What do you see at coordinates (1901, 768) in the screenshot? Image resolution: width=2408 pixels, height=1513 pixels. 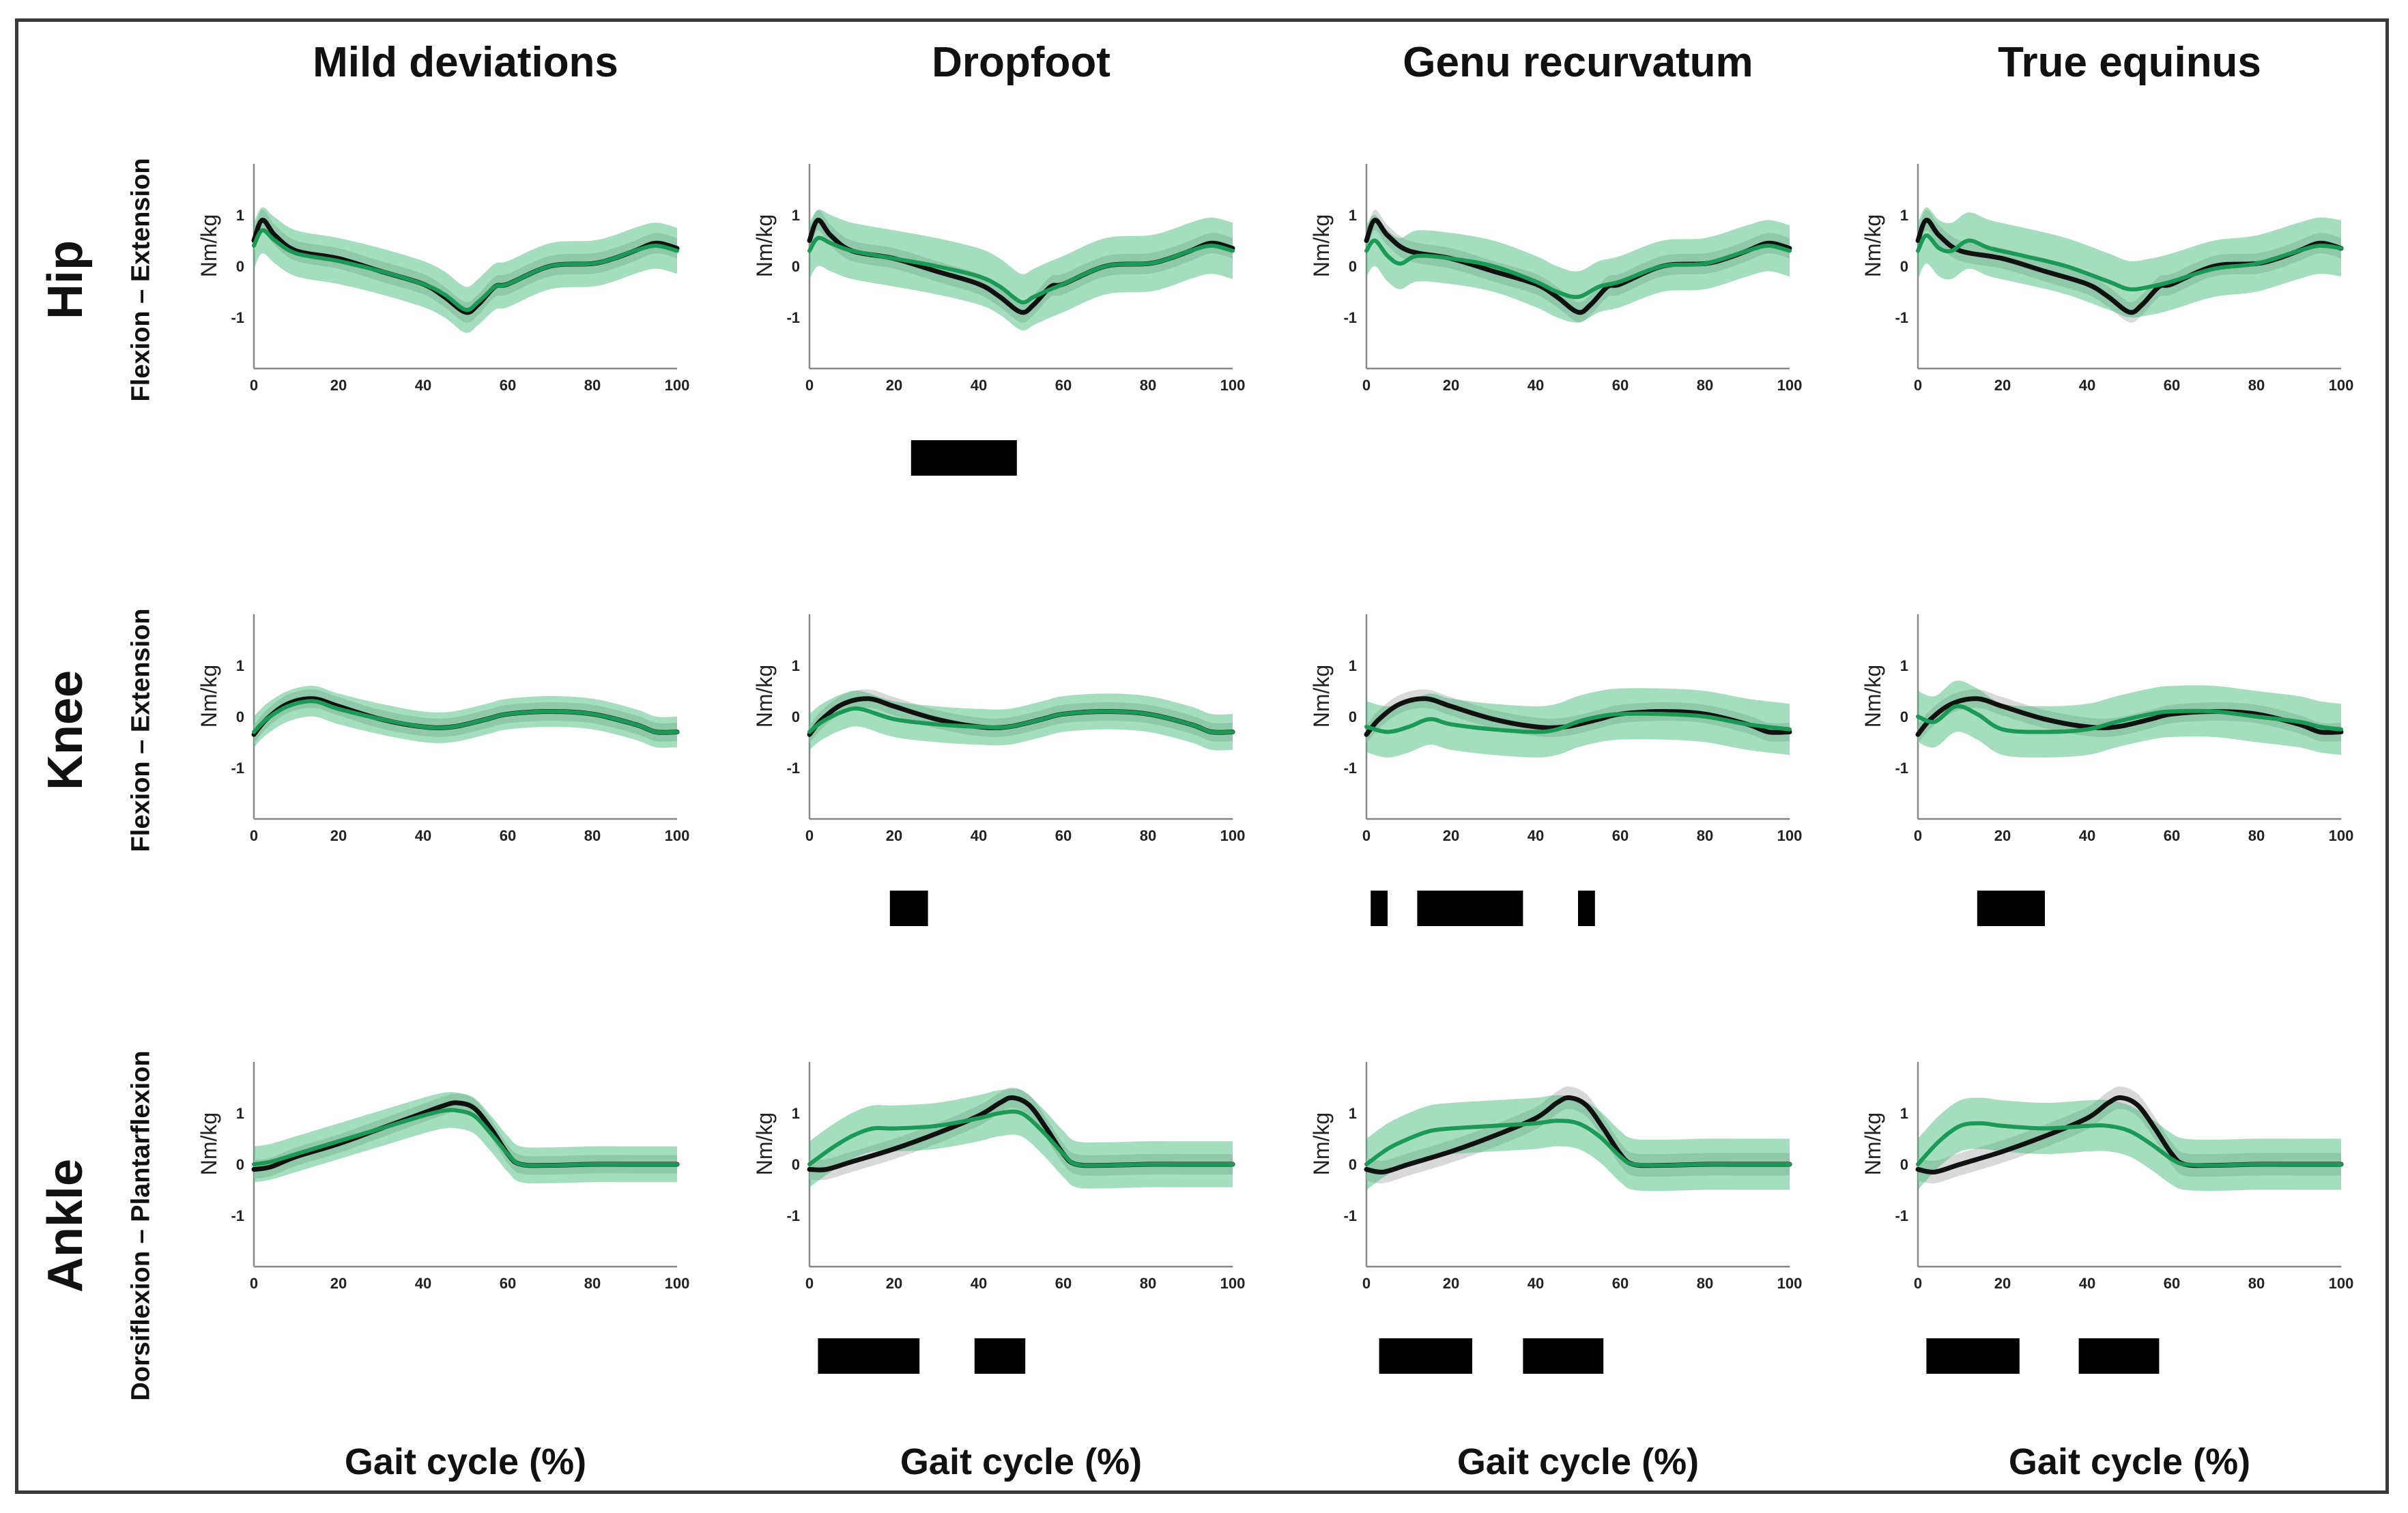 I see `y-tick-label--1-knee-true-equinus: -1` at bounding box center [1901, 768].